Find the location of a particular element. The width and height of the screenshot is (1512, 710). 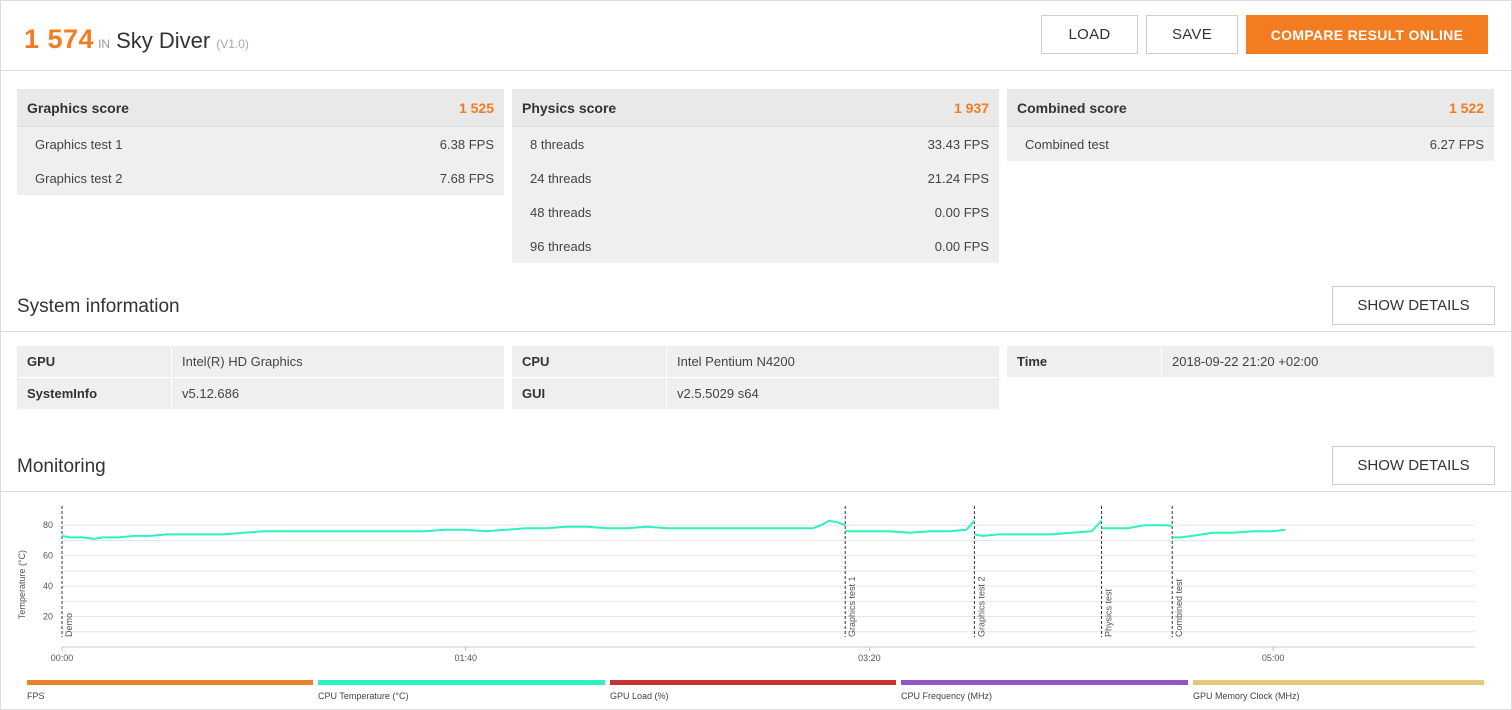

system-info-column: Time 2018-09-22 21:20 +02:00 is located at coordinates (1250, 362).